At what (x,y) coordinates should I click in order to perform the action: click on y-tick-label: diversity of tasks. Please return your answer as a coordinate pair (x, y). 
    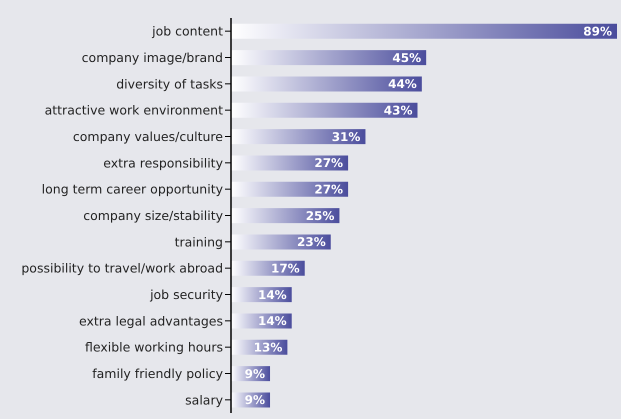
    Looking at the image, I should click on (169, 84).